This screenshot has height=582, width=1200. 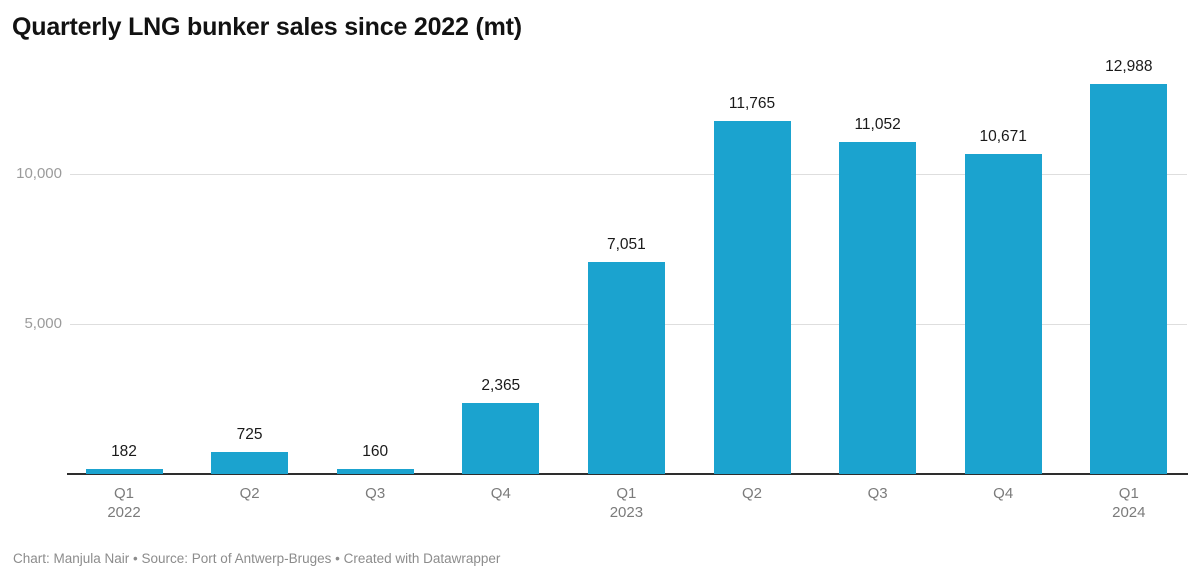 I want to click on bar-value-label: 160, so click(x=375, y=452).